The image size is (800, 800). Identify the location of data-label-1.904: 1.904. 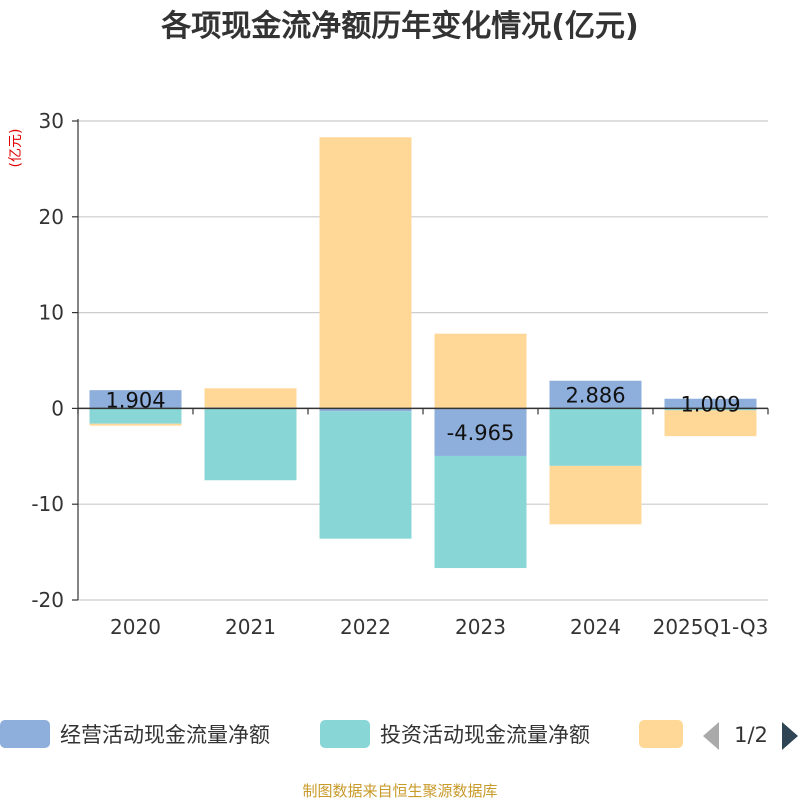
(135, 400).